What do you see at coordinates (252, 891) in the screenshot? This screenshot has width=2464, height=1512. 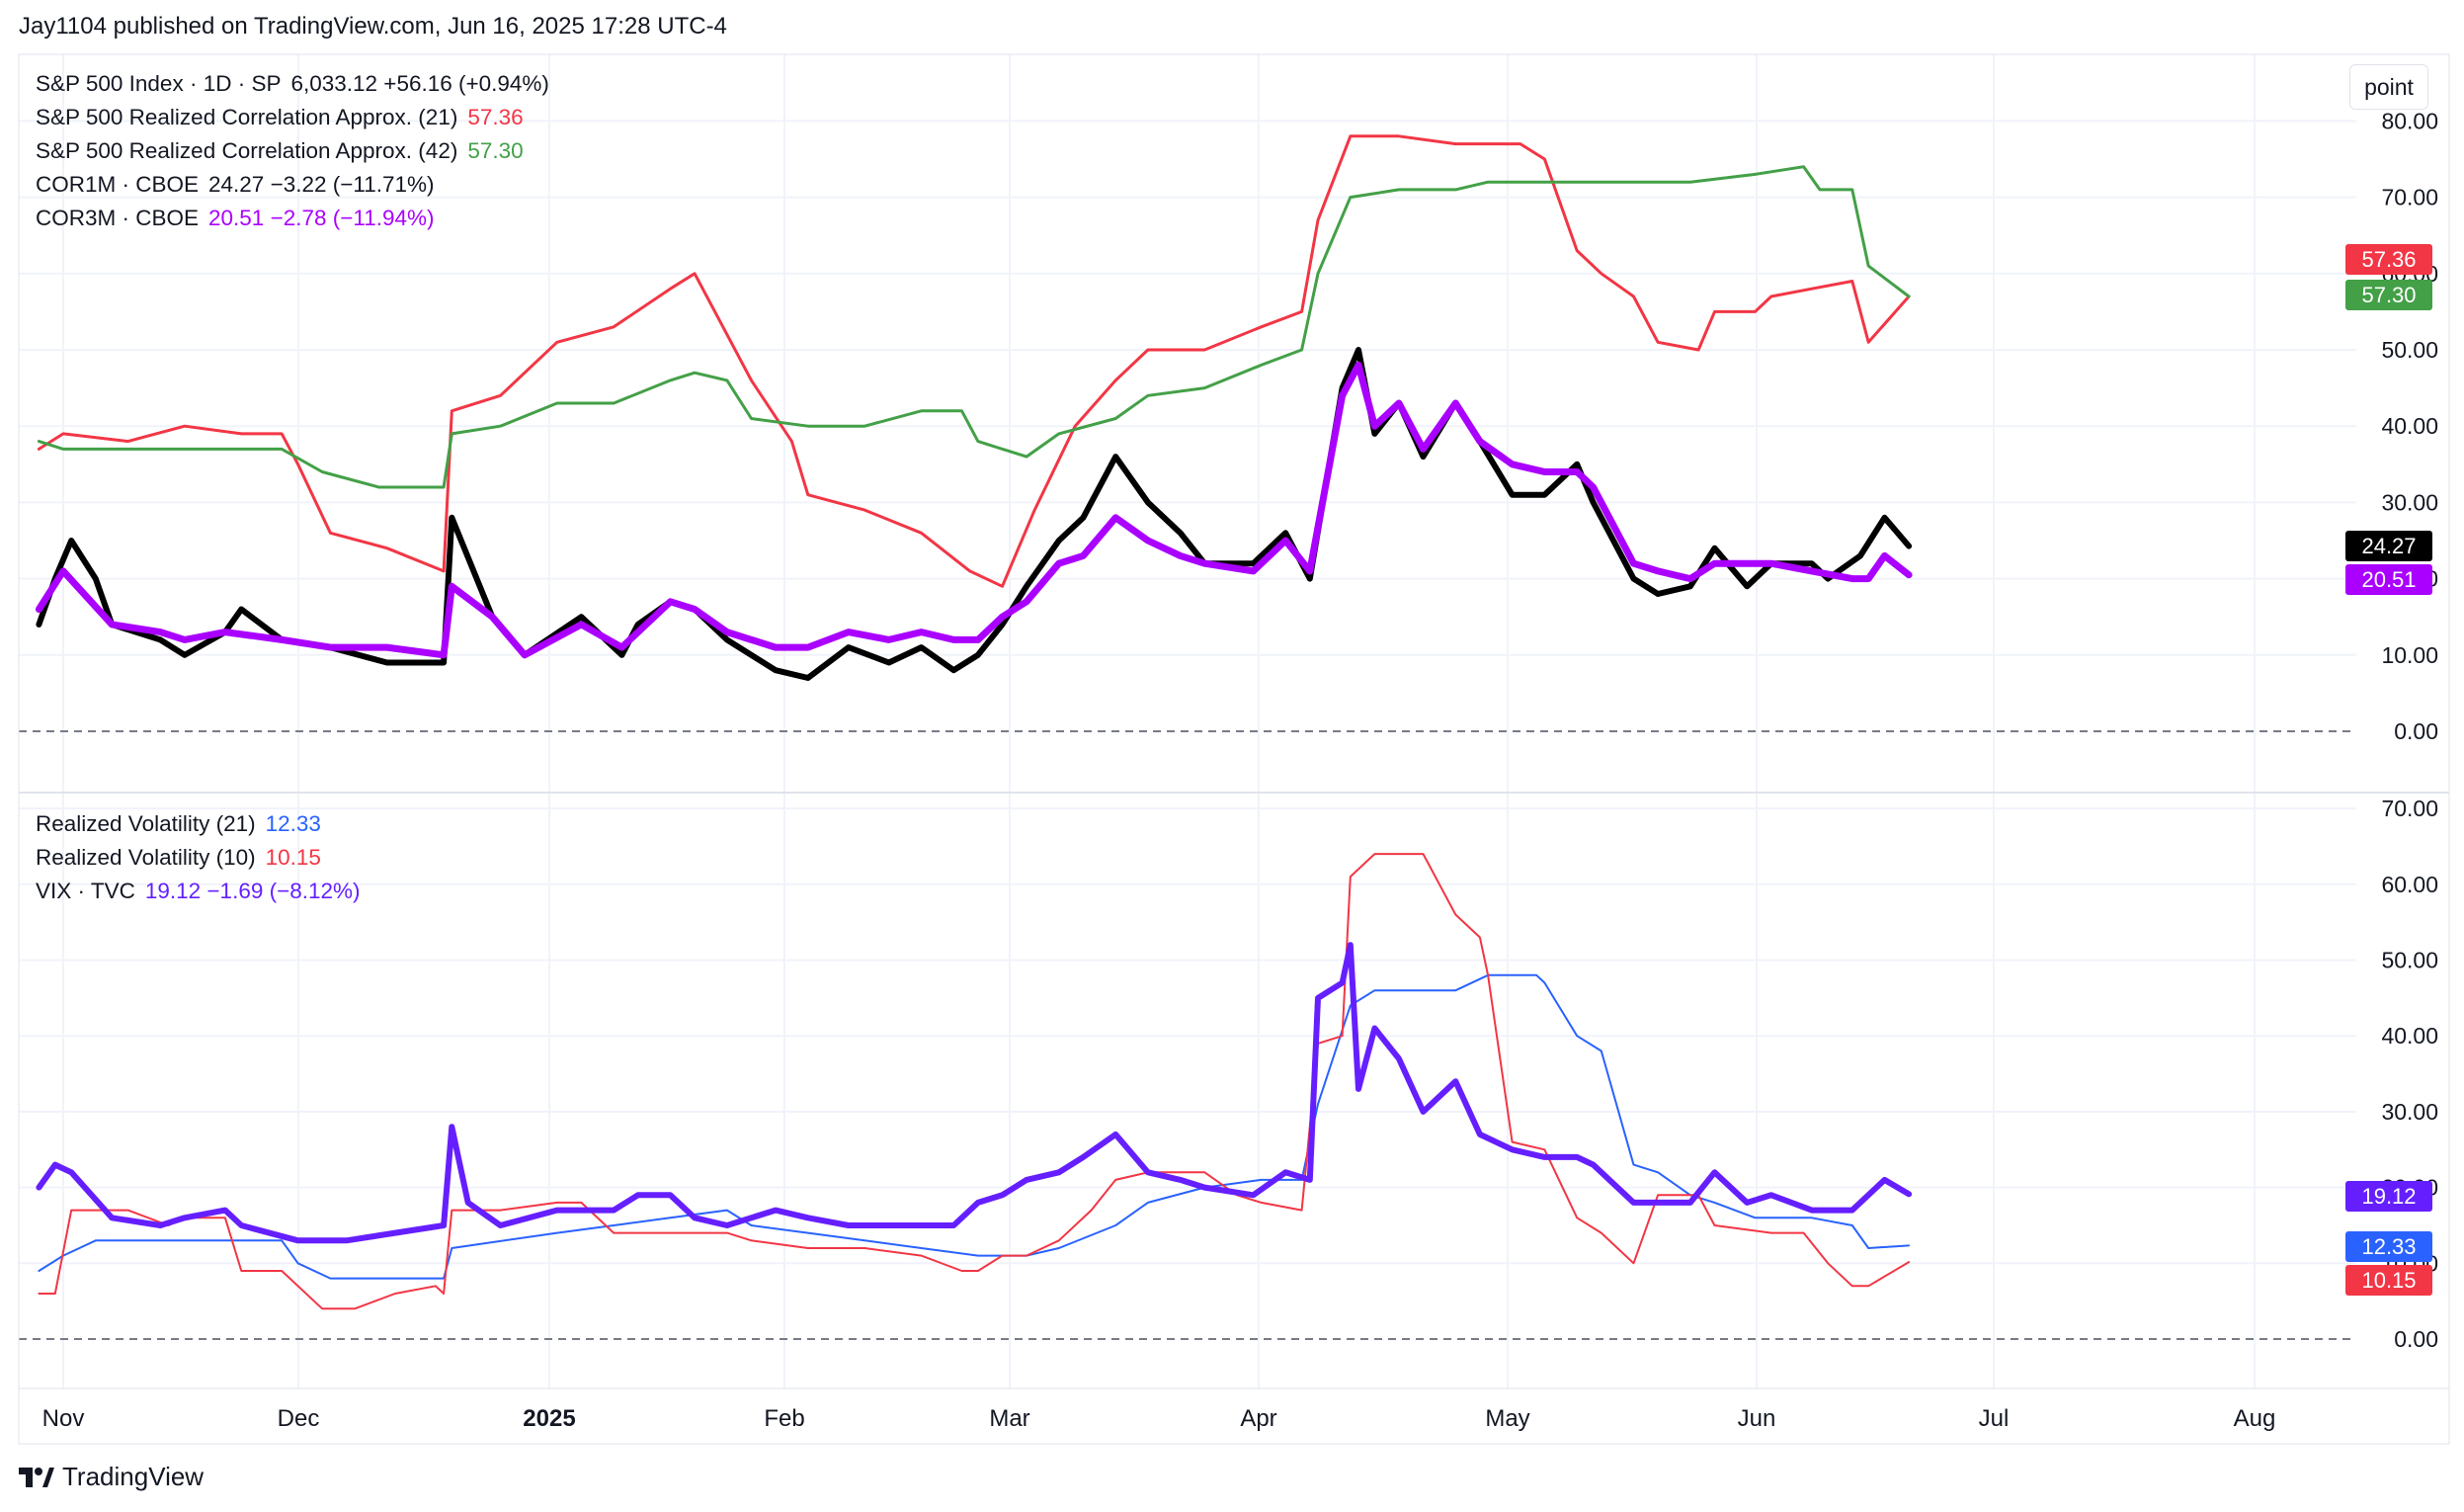 I see `legend-value: 19.12 −1.69 (−8.12%)` at bounding box center [252, 891].